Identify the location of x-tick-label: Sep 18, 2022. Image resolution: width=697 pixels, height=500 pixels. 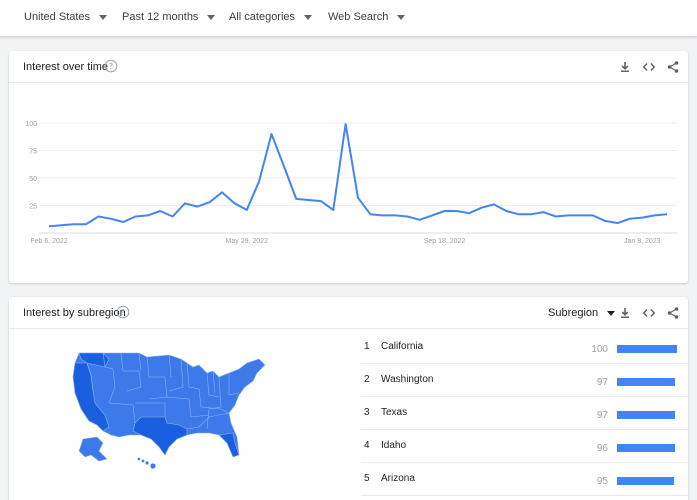
(445, 241).